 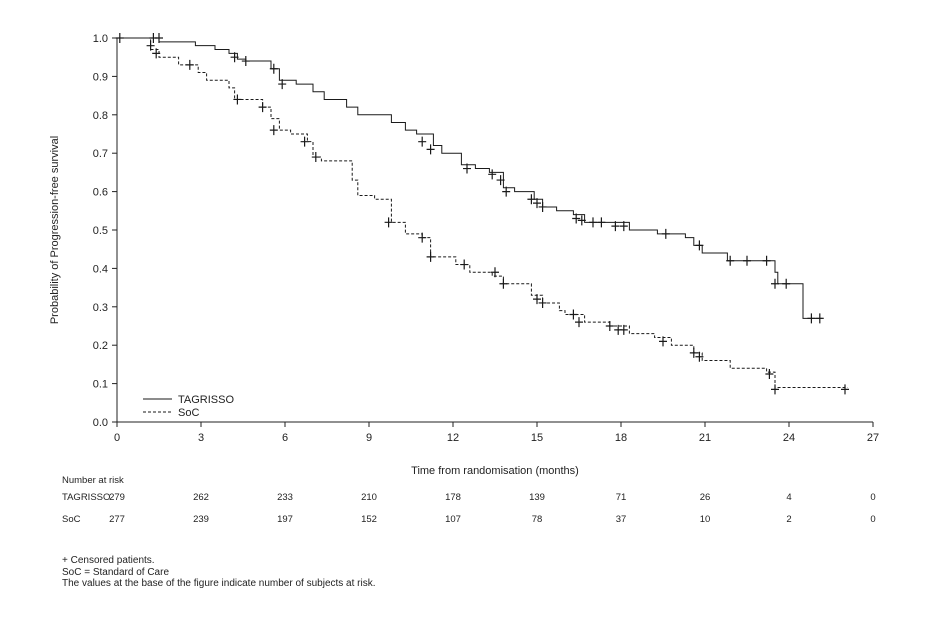 I want to click on at-risk-value: 78, so click(x=537, y=519).